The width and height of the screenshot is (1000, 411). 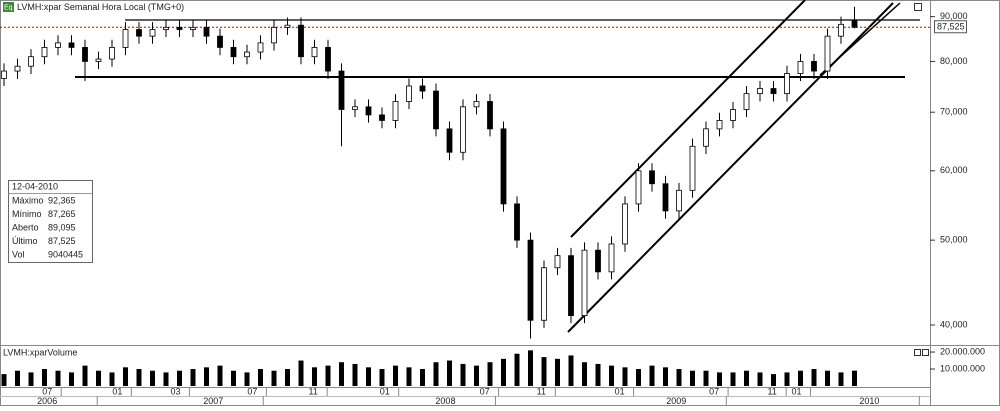 I want to click on channel-mid, so click(x=860, y=39).